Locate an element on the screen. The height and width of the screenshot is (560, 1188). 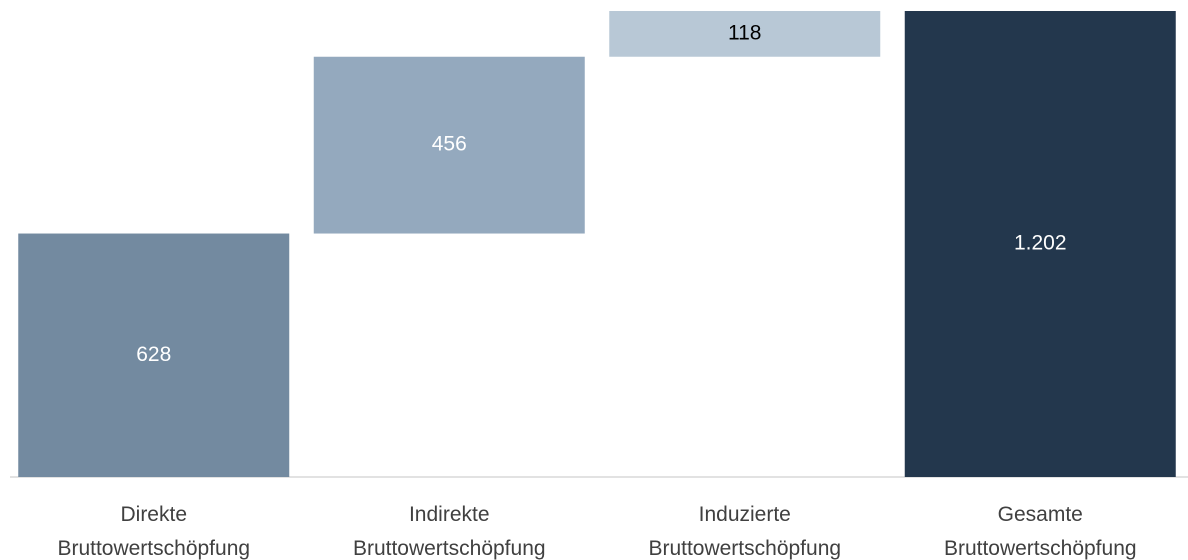
value-label: 628 is located at coordinates (153, 354).